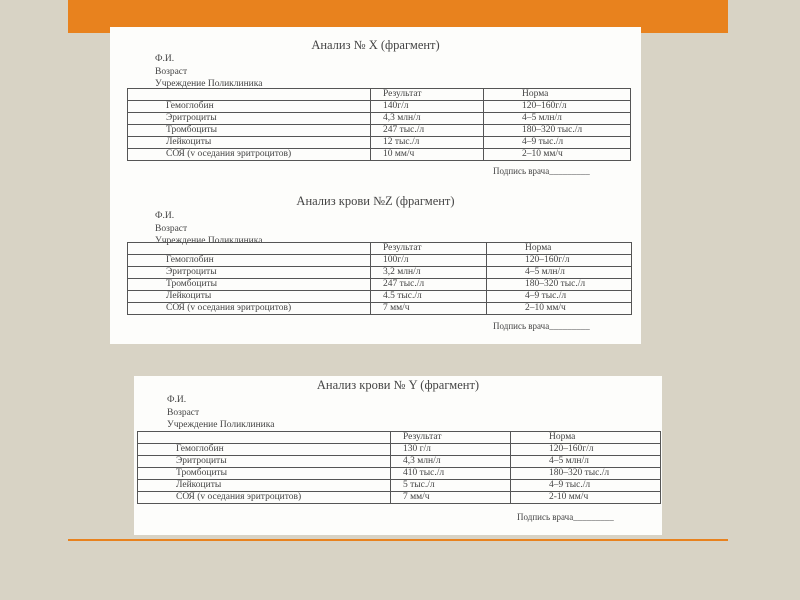  Describe the element at coordinates (398, 385) in the screenshot. I see `document-title: Анализ крови № Y (фрагмент)` at that location.